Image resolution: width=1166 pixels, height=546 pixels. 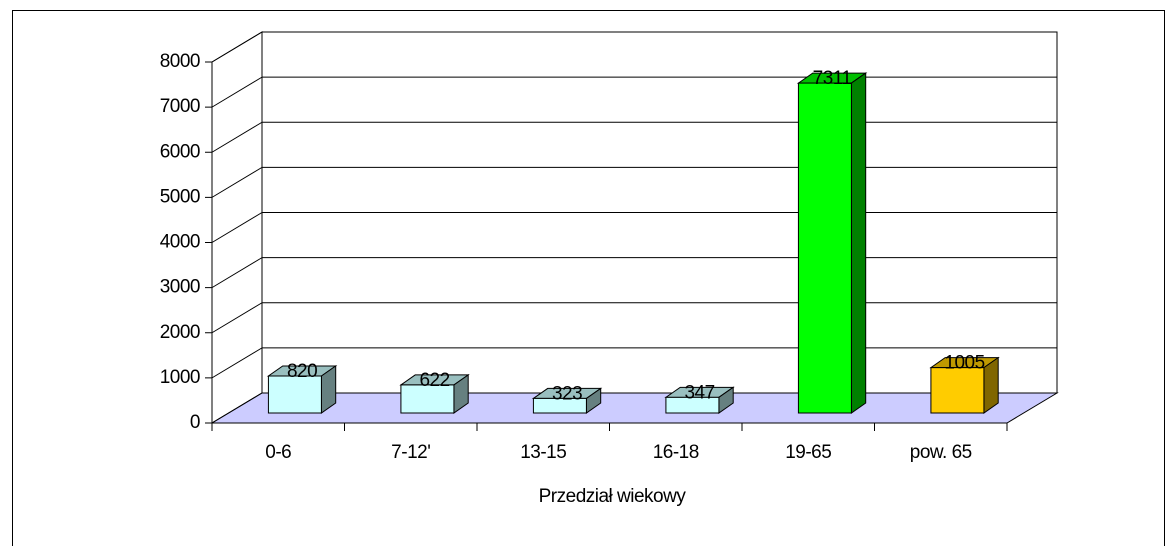 I want to click on data-label: 820, so click(x=302, y=371).